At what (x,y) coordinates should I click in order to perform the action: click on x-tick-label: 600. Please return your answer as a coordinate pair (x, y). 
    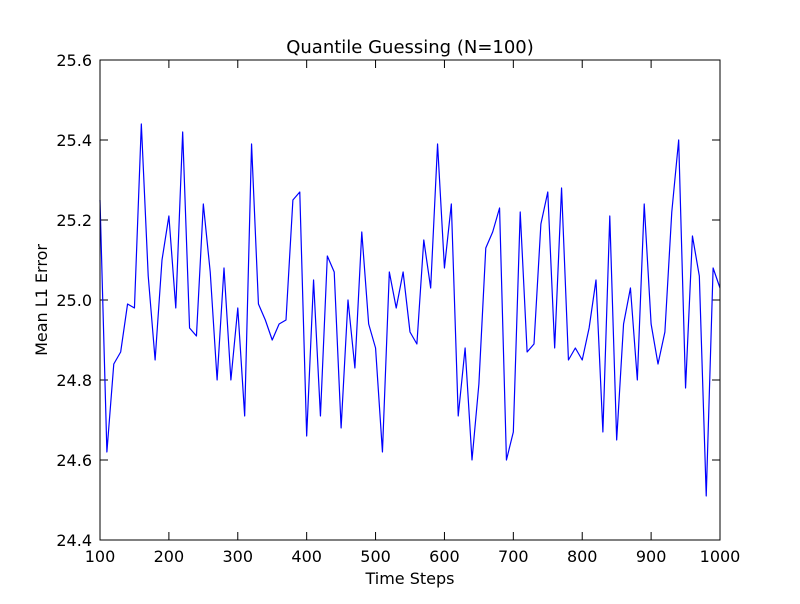
    Looking at the image, I should click on (444, 556).